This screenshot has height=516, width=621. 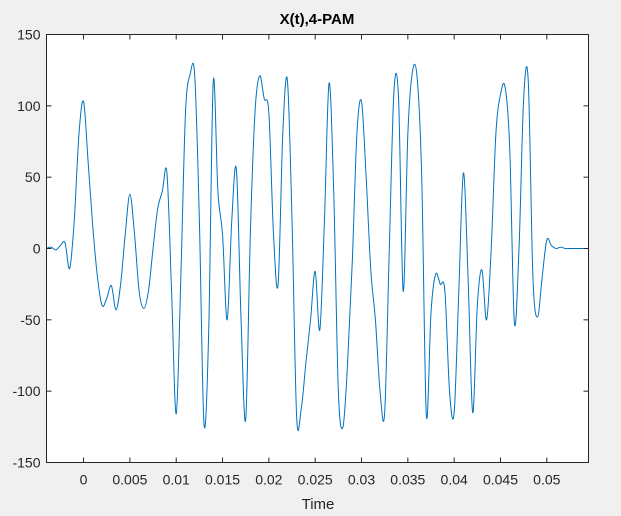 What do you see at coordinates (26, 391) in the screenshot?
I see `y-tick-label: -100` at bounding box center [26, 391].